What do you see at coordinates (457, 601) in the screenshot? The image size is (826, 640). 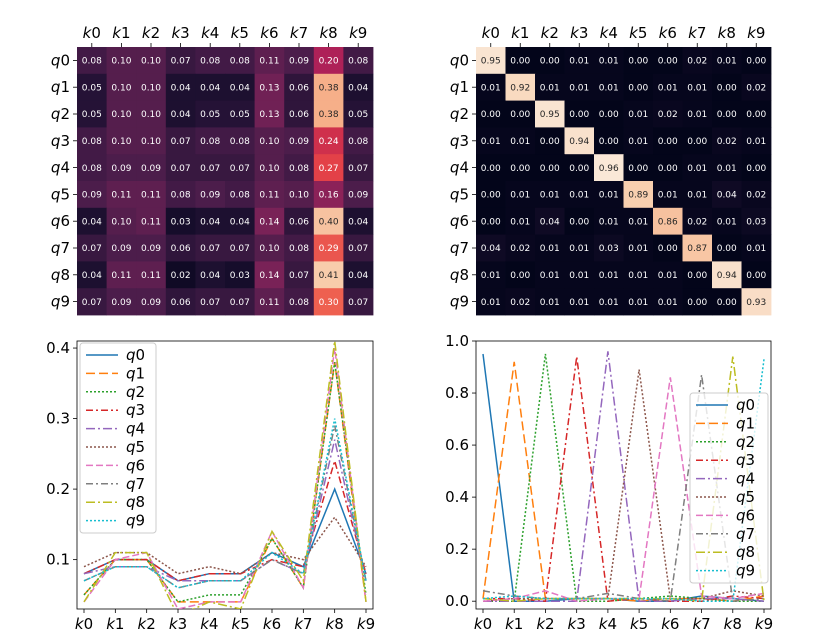 I see `y-tick-label: 0.0` at bounding box center [457, 601].